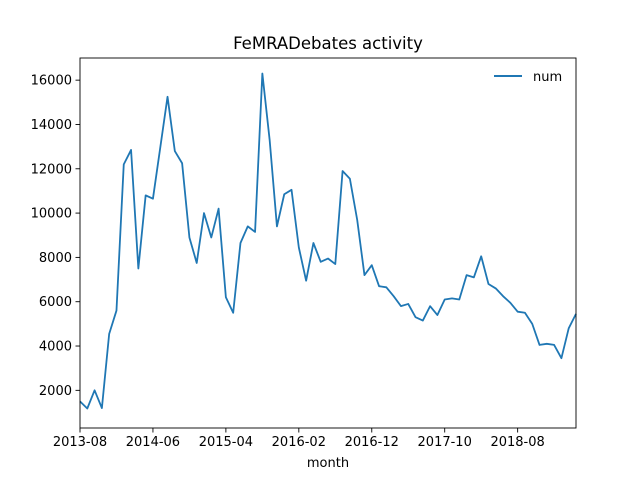 The image size is (640, 480). What do you see at coordinates (226, 442) in the screenshot?
I see `x-tick-label: 2015-04` at bounding box center [226, 442].